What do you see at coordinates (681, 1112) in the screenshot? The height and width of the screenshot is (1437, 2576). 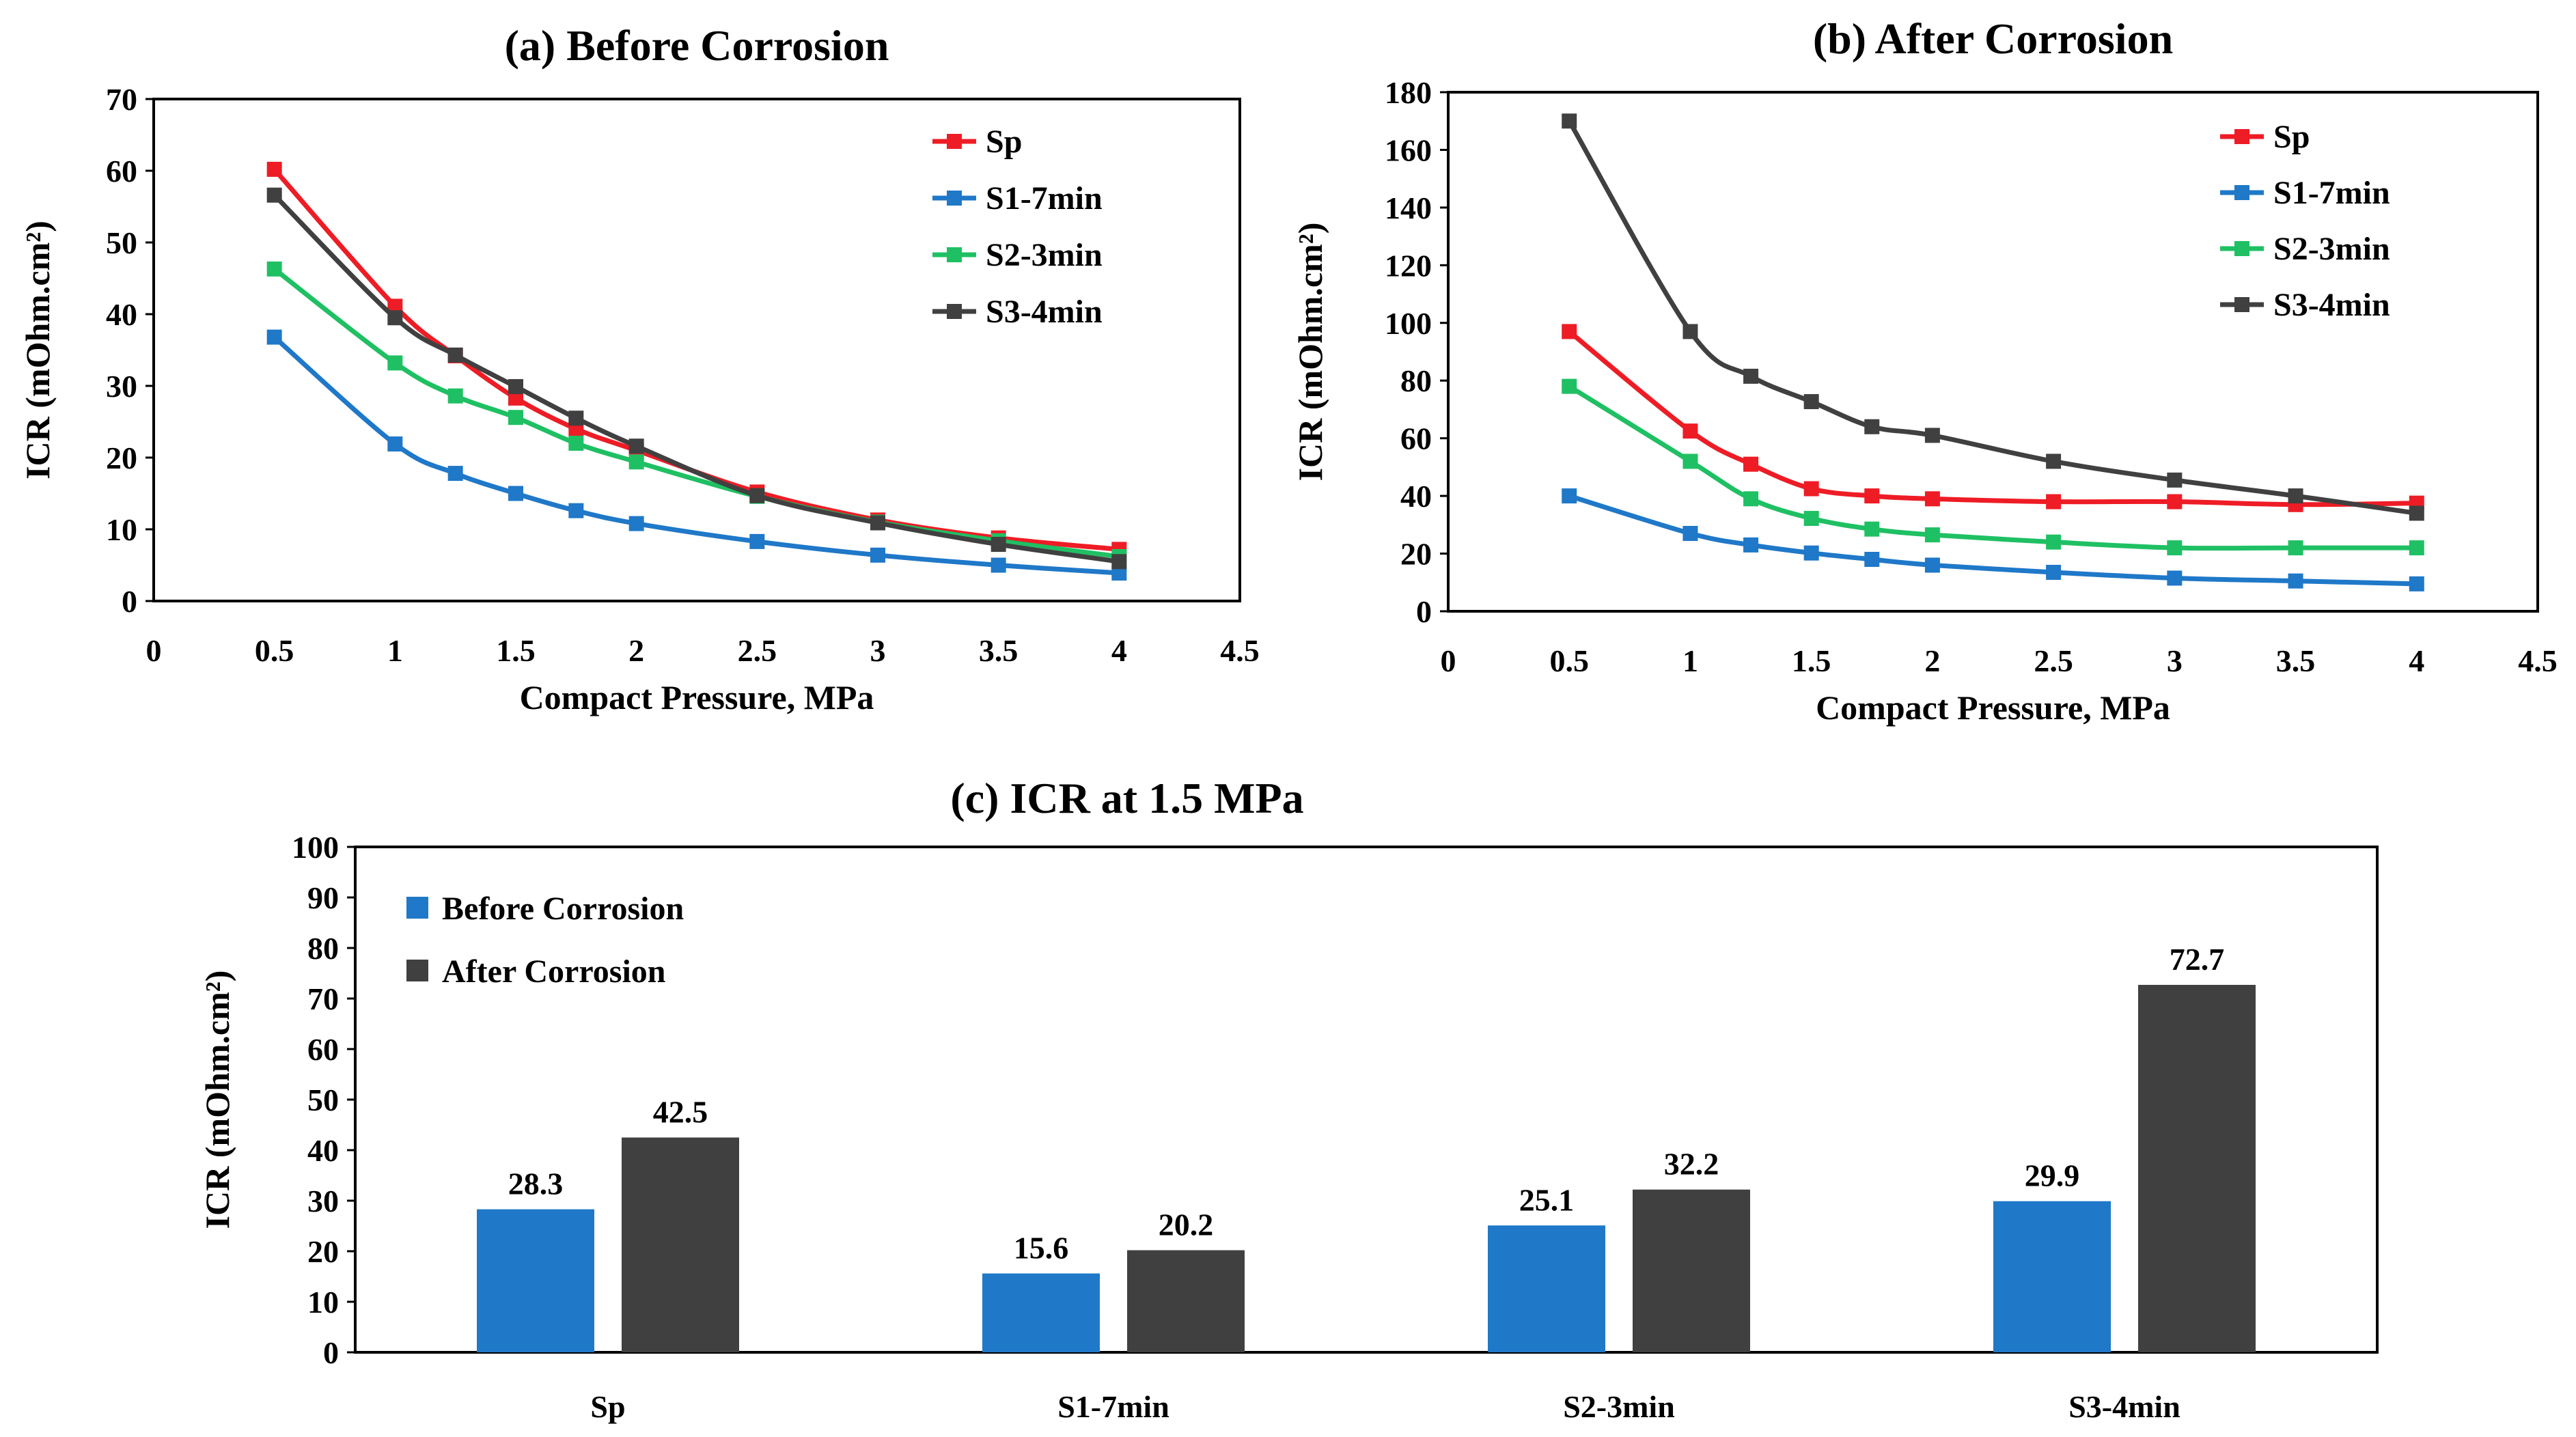 I see `data-label: 42.5` at bounding box center [681, 1112].